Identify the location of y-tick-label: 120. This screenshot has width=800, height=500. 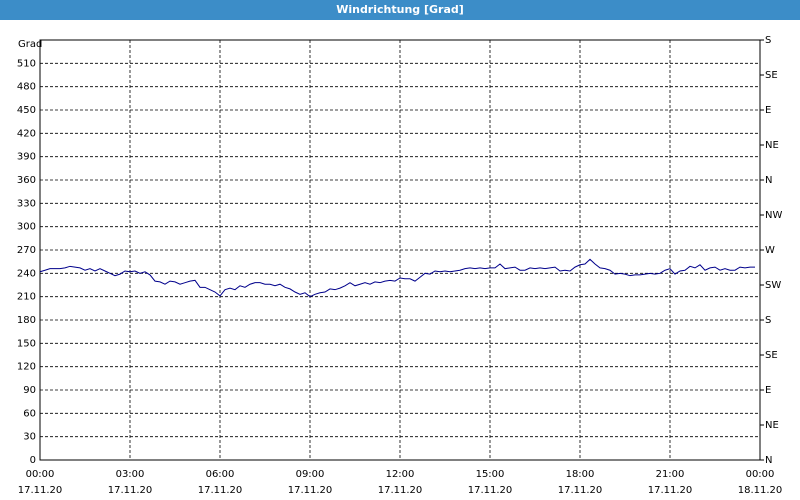
(26, 367).